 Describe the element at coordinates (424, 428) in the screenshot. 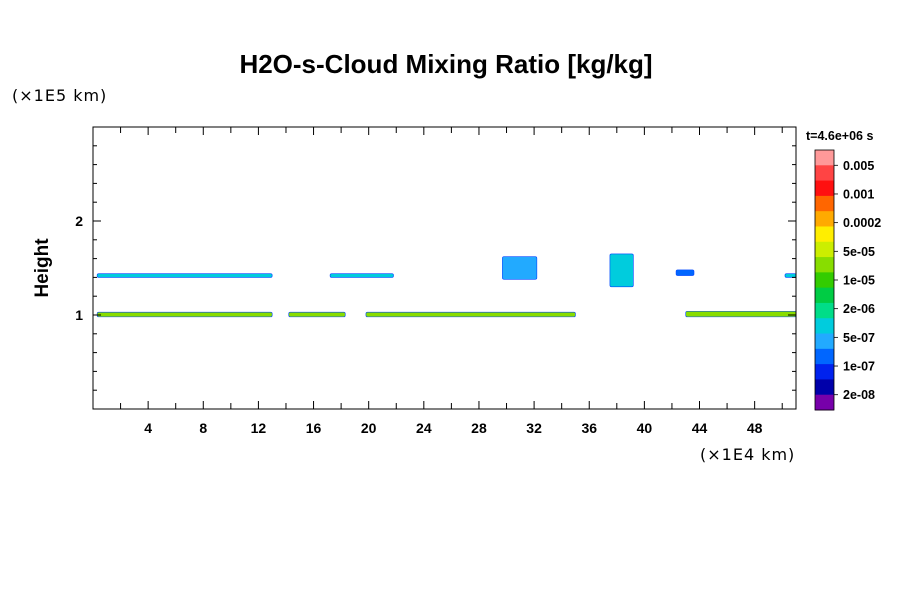

I see `x-tick-label: 24` at that location.